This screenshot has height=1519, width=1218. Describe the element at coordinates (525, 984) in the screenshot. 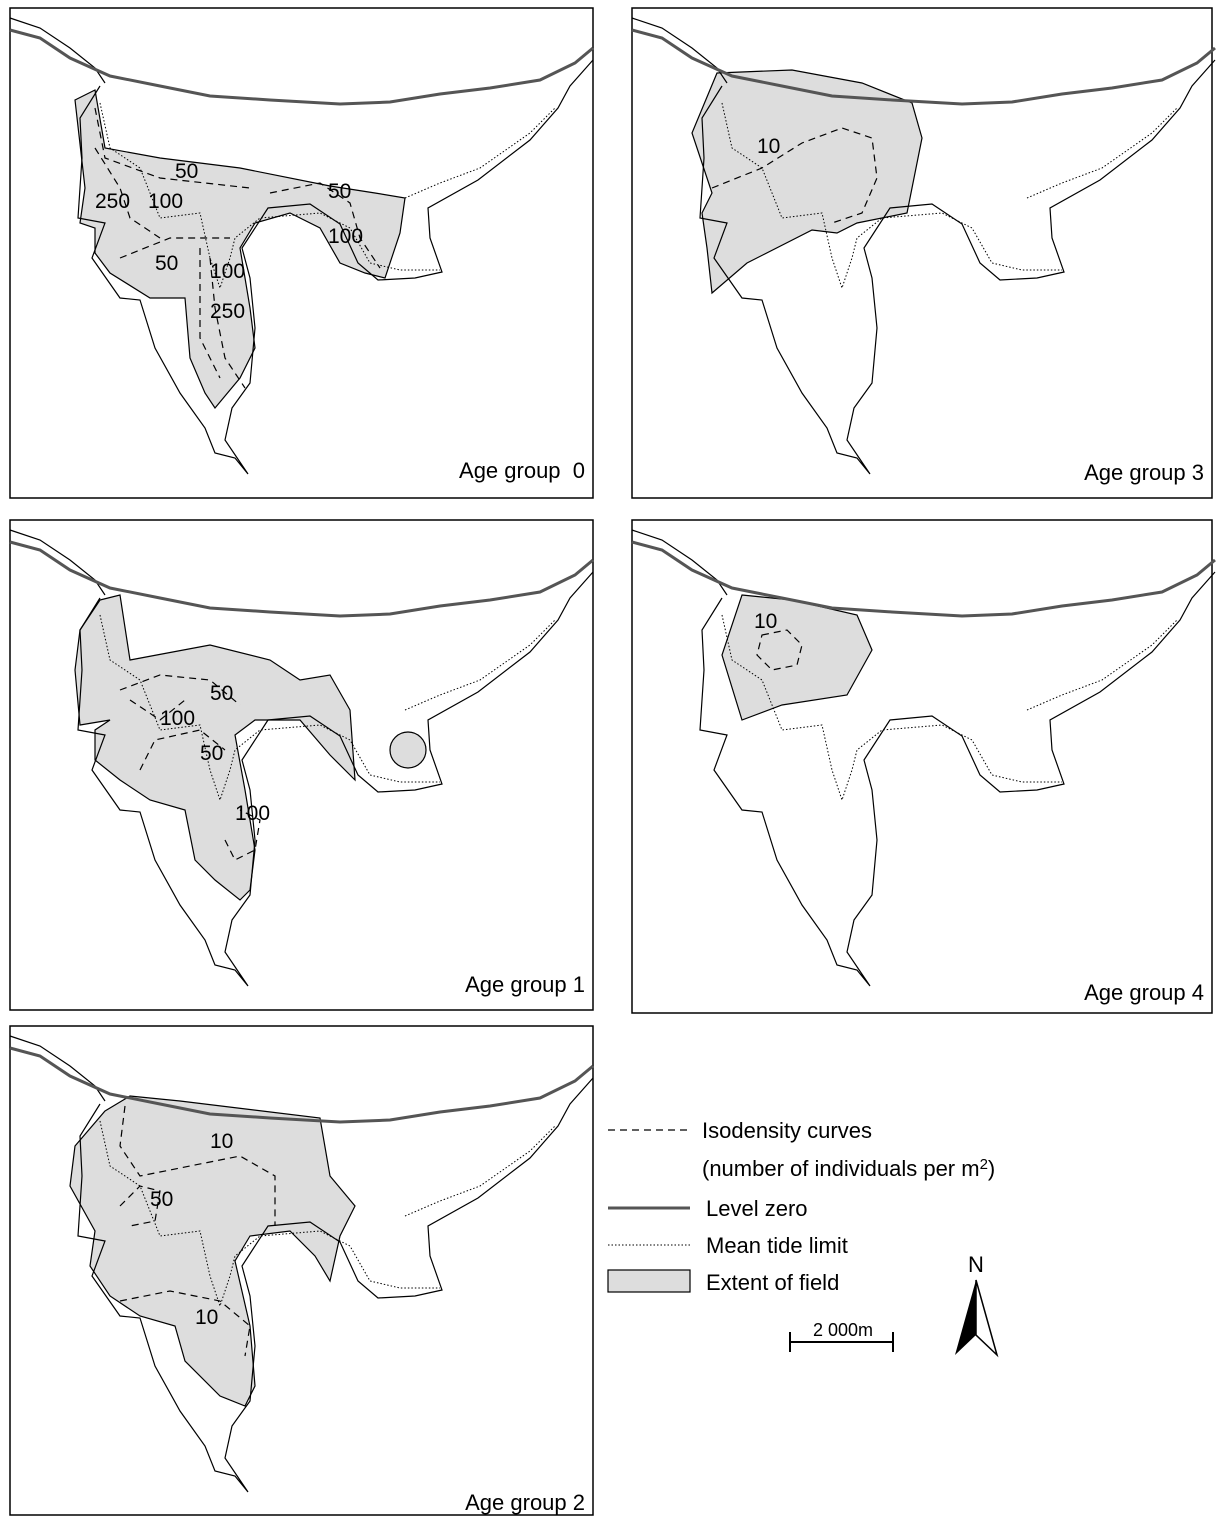

I see `panel-title: Age group 1` at that location.